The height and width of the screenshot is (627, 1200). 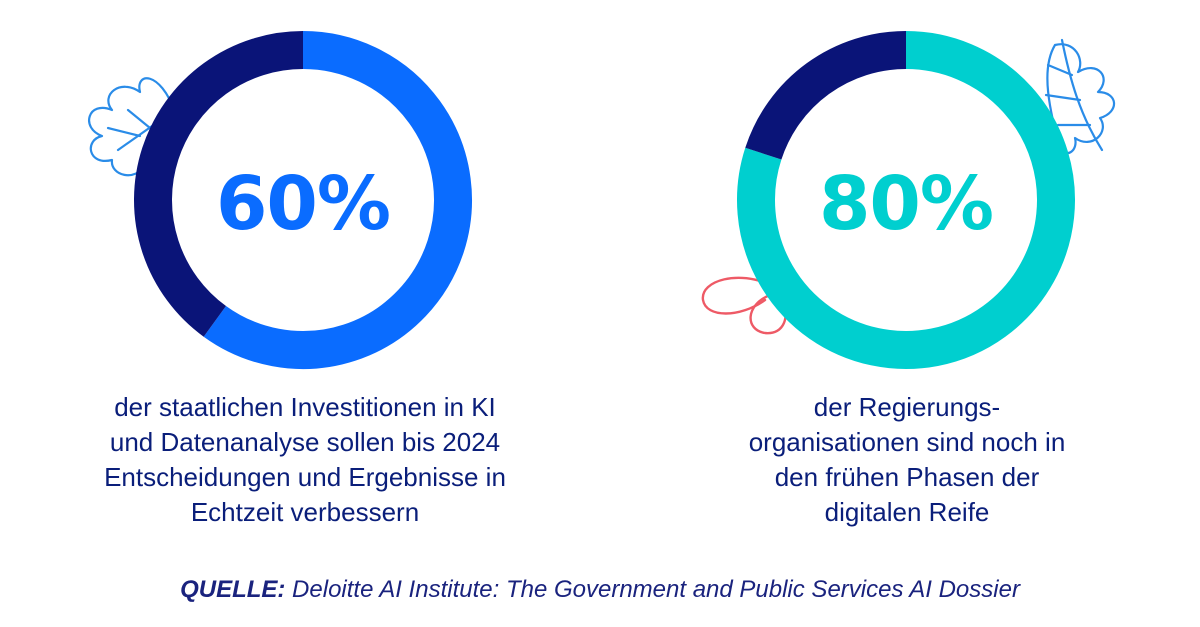 What do you see at coordinates (305, 512) in the screenshot?
I see `caption-line: Echtzeit verbessern` at bounding box center [305, 512].